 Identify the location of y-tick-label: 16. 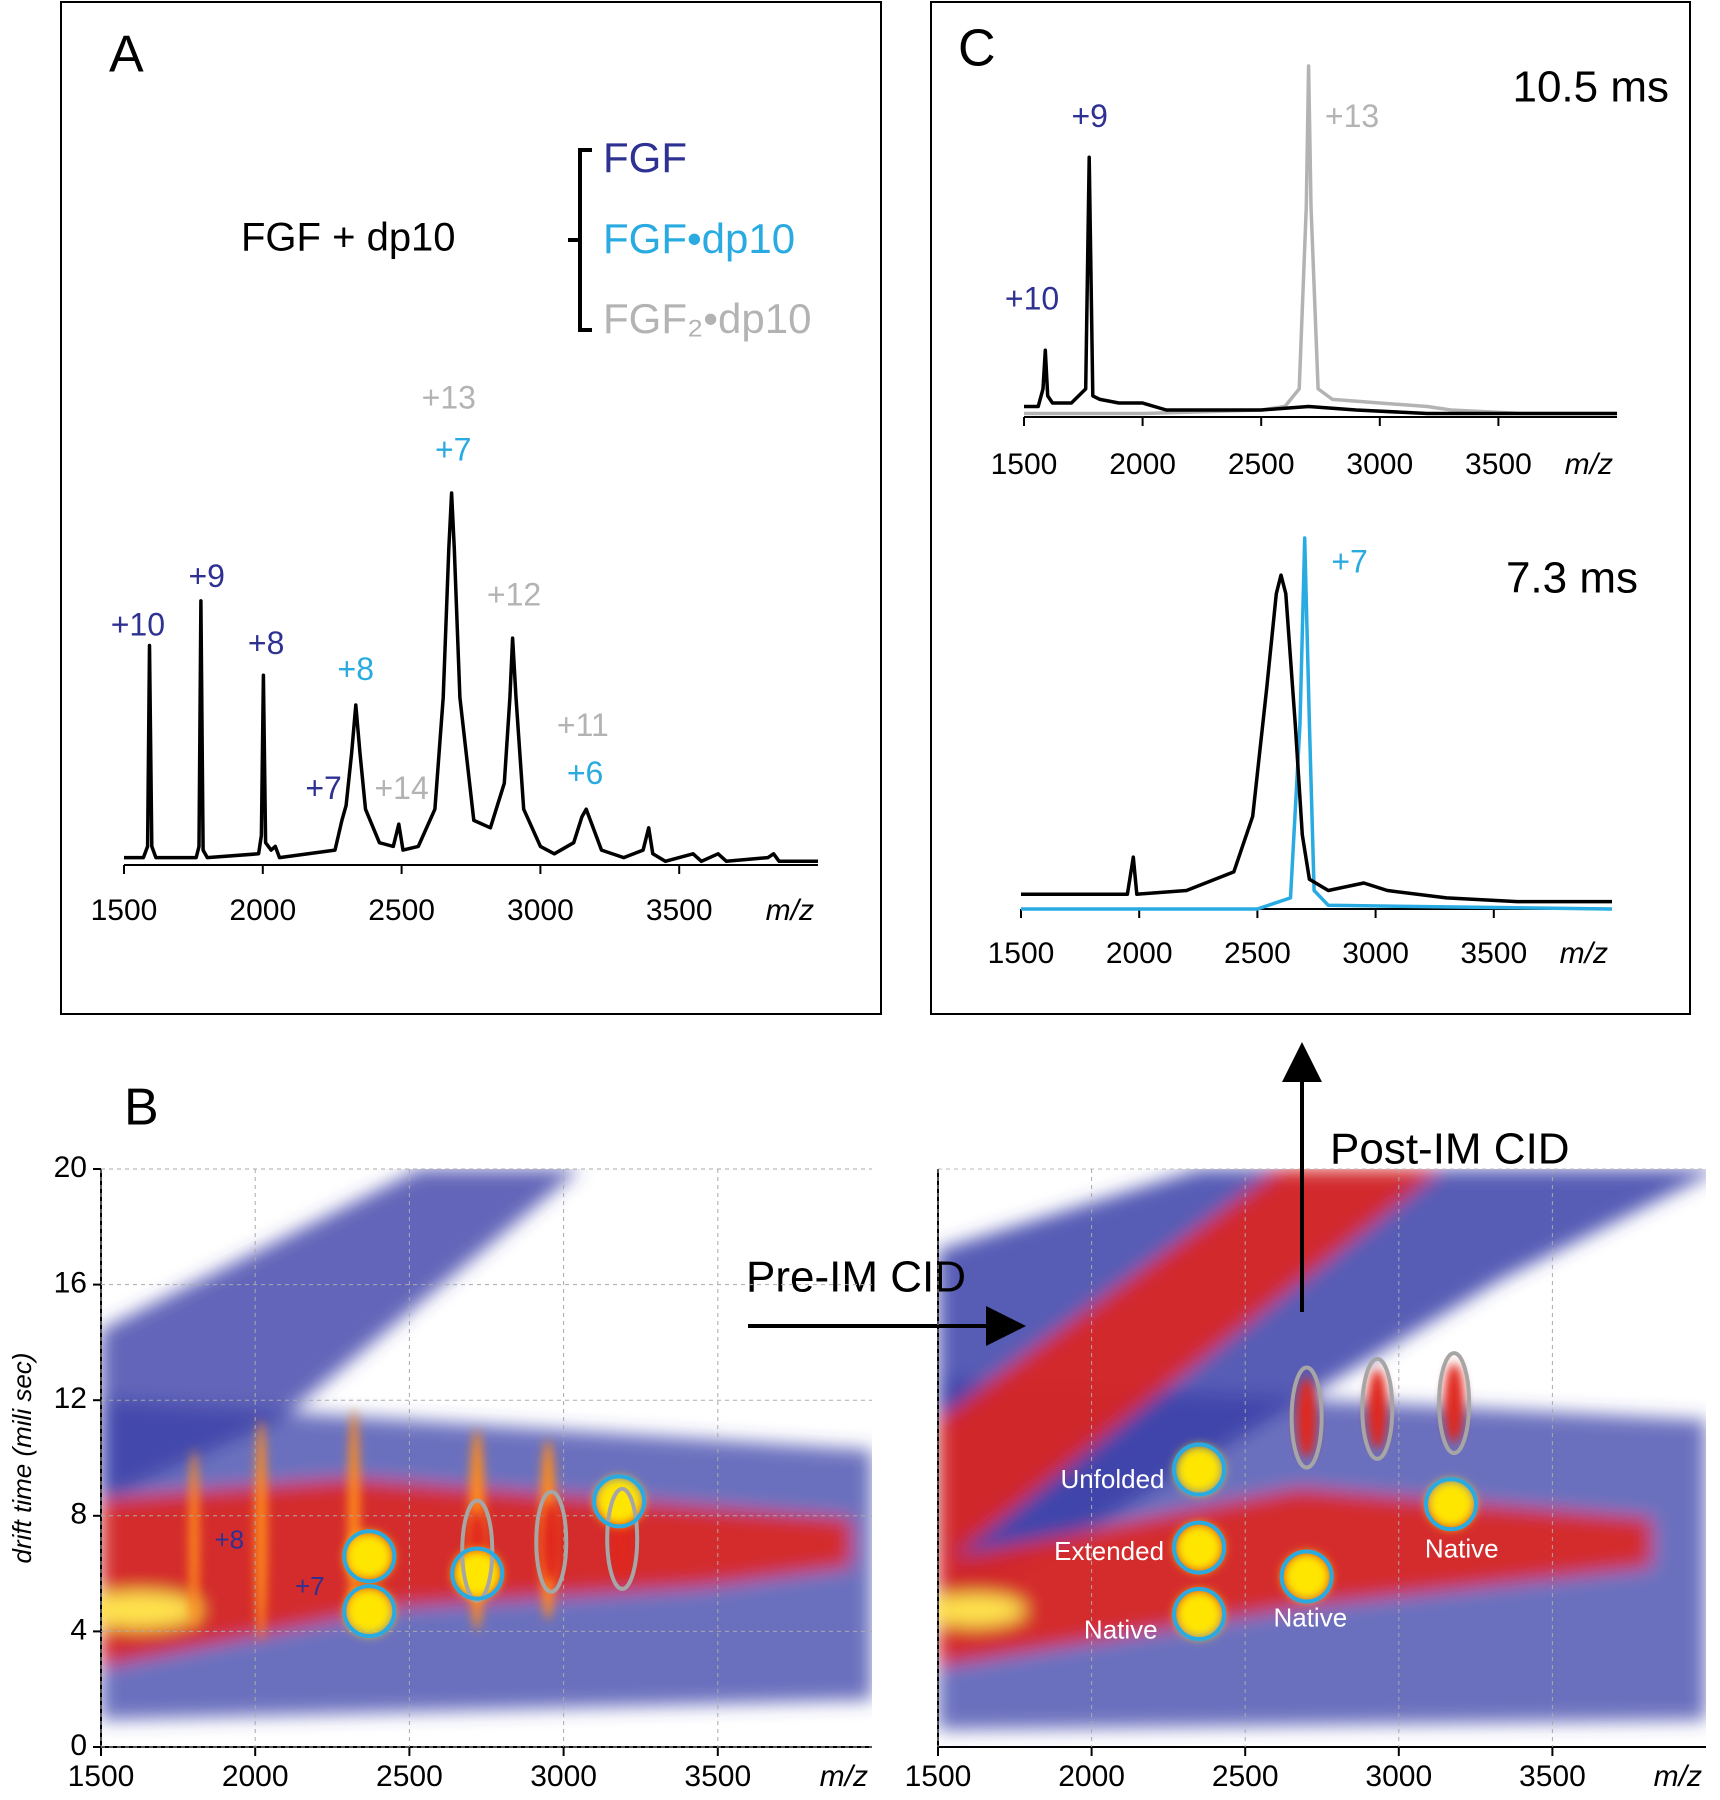
(70, 1283).